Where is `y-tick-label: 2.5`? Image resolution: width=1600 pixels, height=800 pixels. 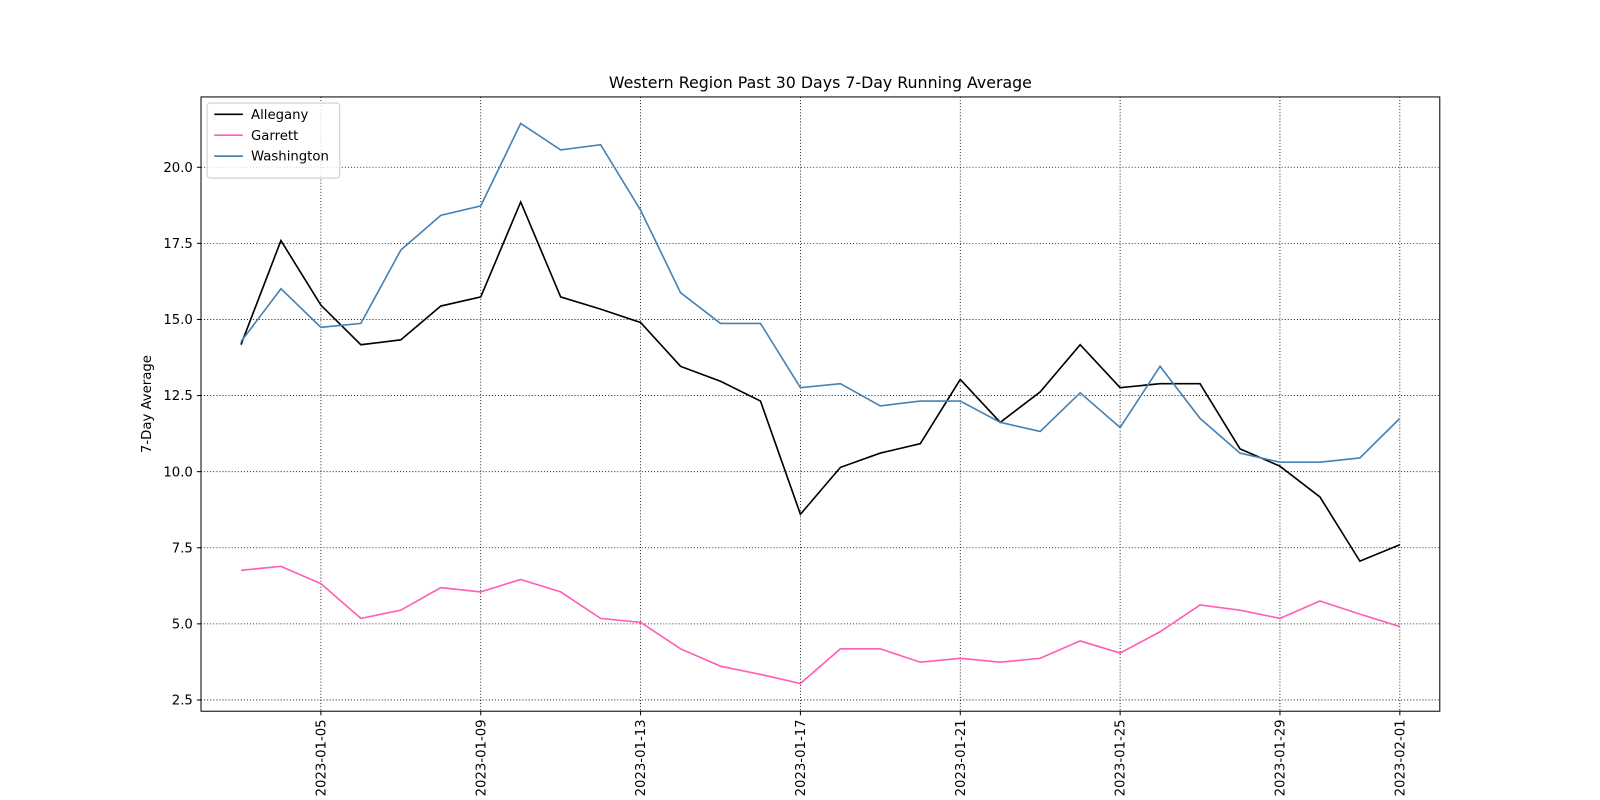 y-tick-label: 2.5 is located at coordinates (182, 701).